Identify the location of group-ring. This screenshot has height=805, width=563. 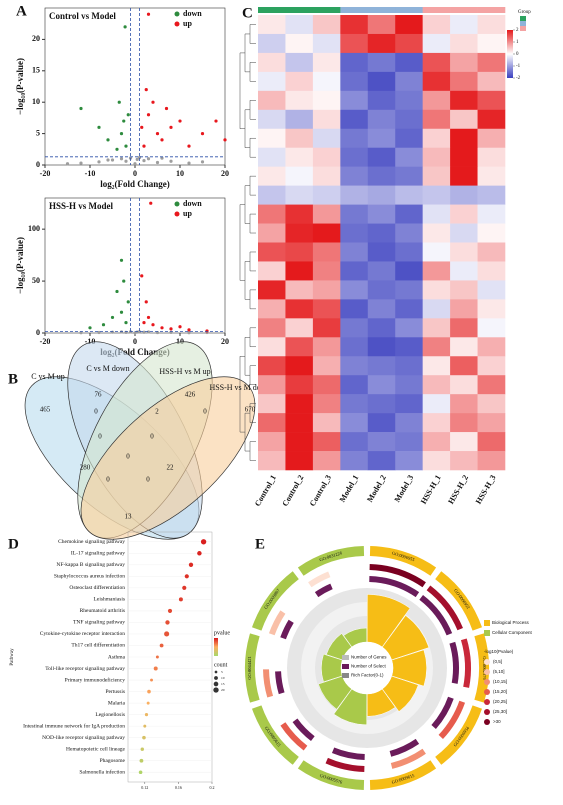
(459, 601).